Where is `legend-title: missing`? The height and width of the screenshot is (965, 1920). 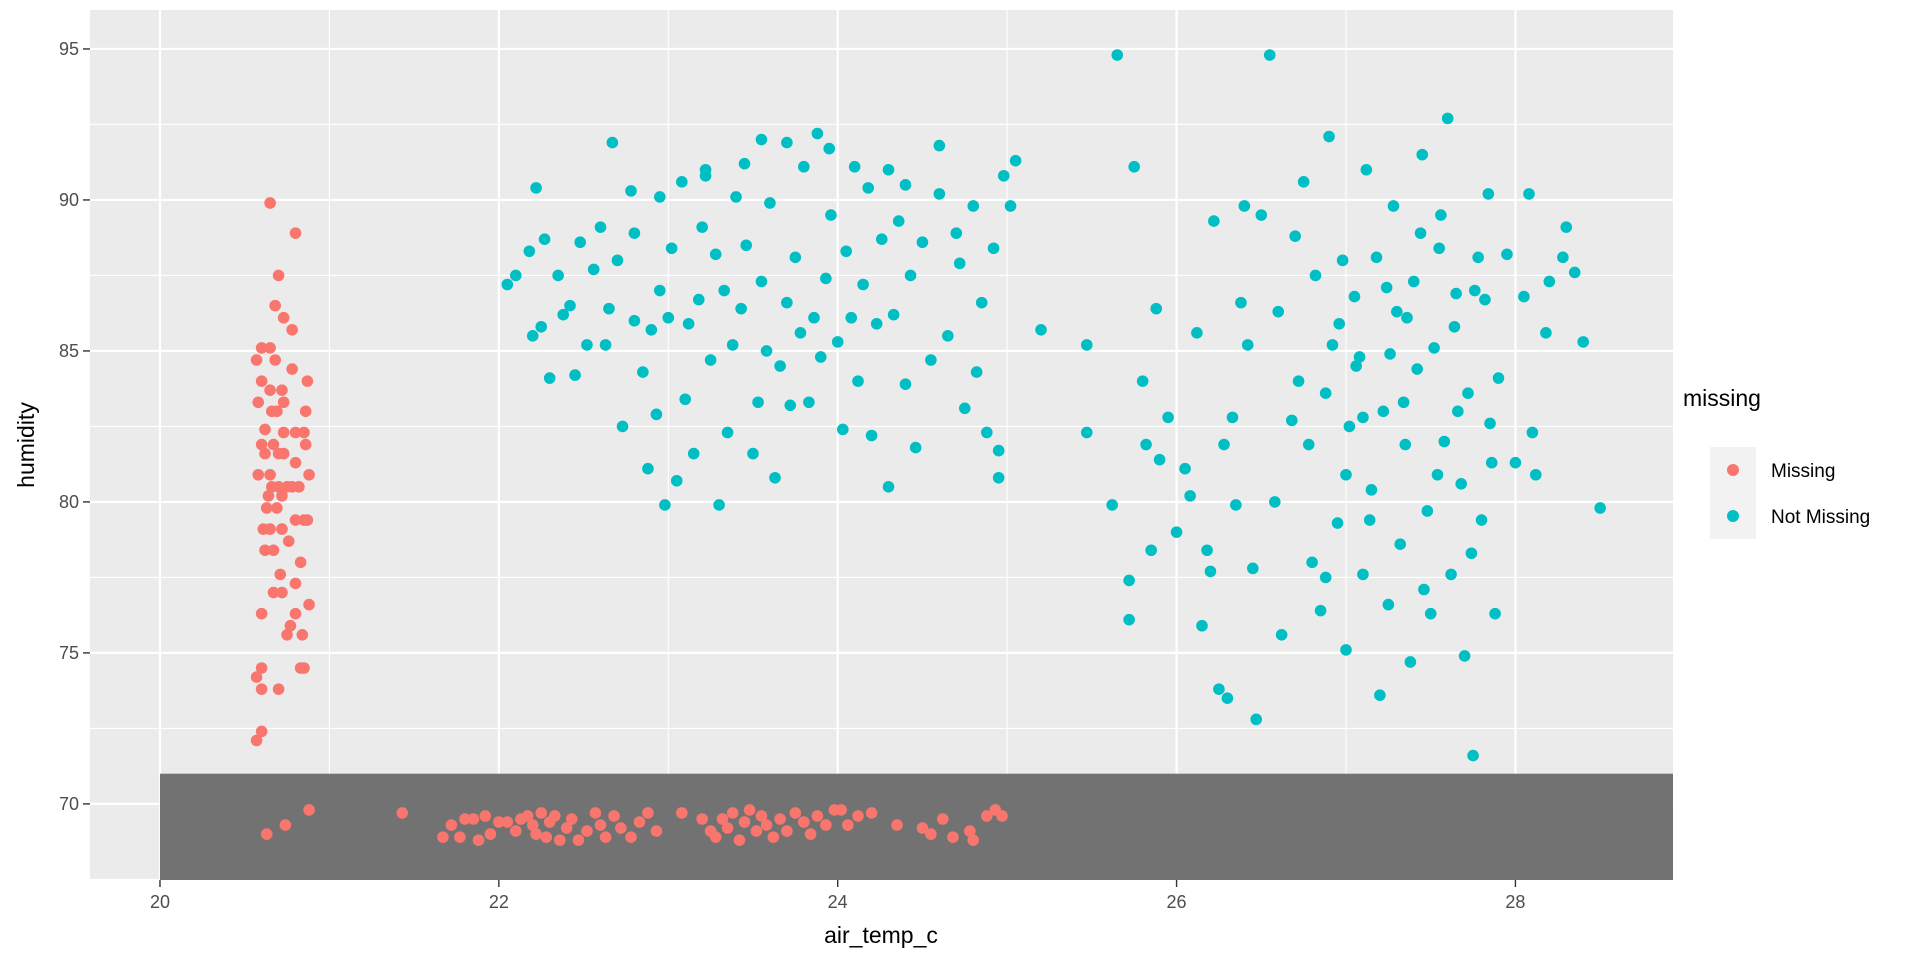
legend-title: missing is located at coordinates (1722, 398).